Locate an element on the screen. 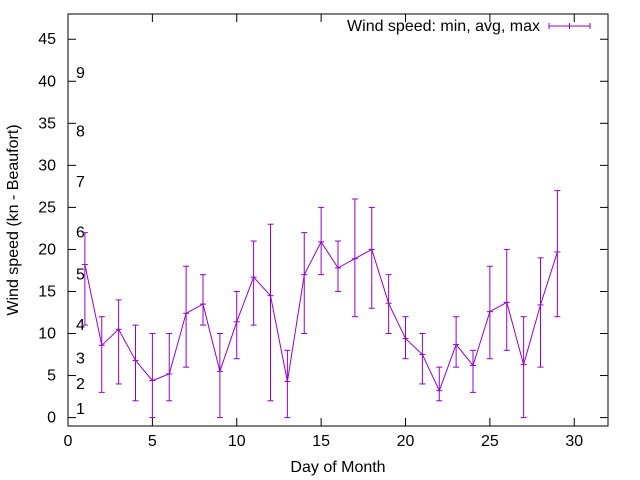 This screenshot has height=480, width=640. beaufort-label: 8 is located at coordinates (80, 132).